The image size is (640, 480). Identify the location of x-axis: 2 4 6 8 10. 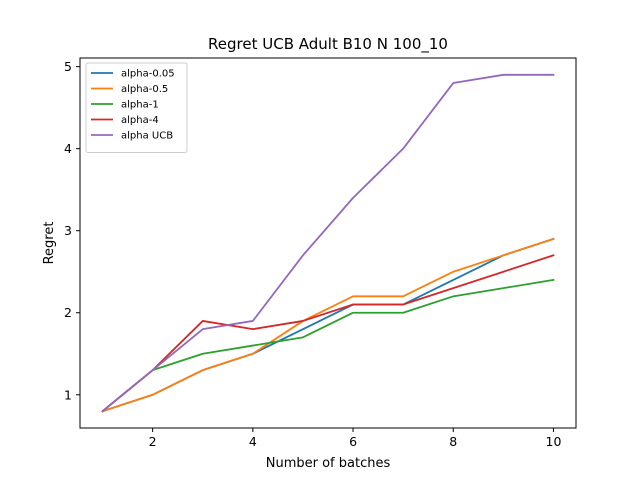
(355, 438).